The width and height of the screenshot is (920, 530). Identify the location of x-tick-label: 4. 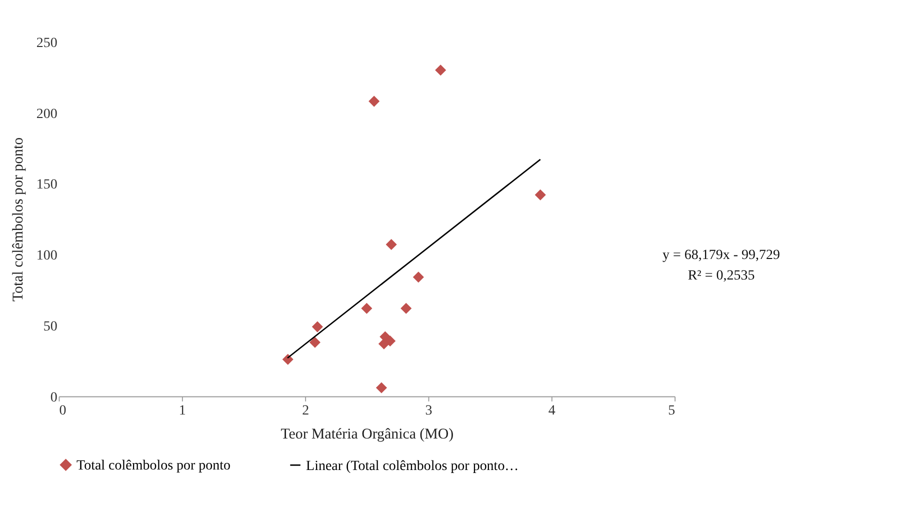
(552, 410).